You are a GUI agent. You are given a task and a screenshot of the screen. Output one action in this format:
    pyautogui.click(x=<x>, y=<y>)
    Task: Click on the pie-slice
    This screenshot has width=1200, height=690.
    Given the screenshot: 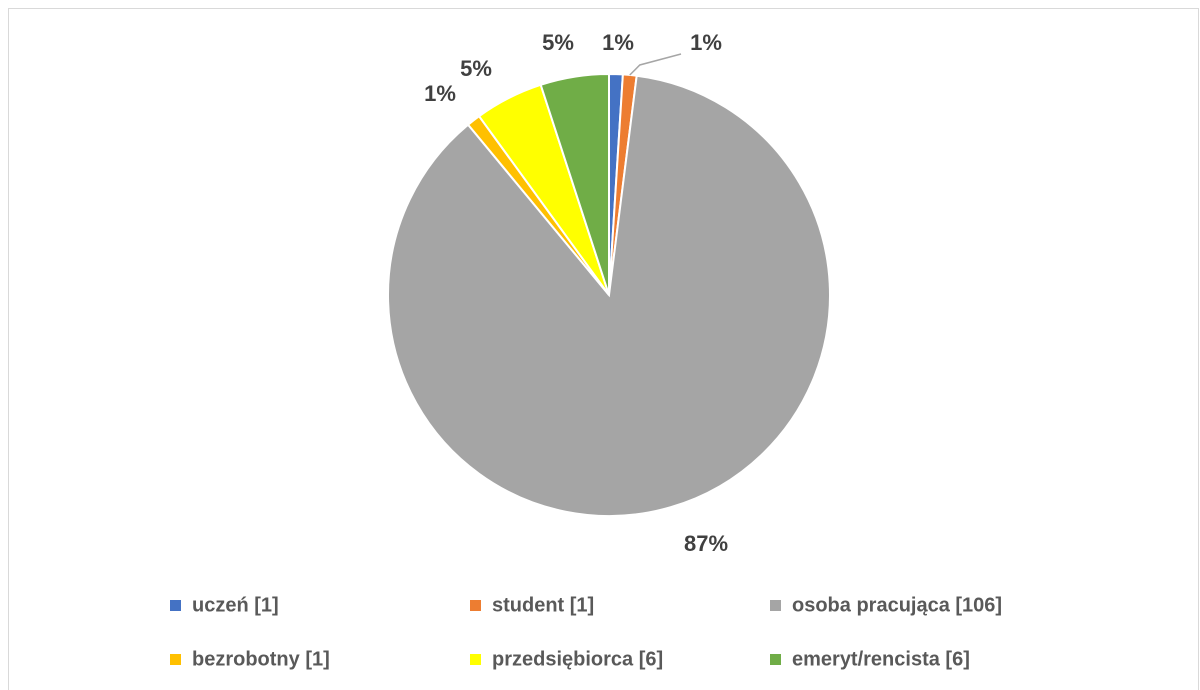 What is the action you would take?
    pyautogui.click(x=574, y=184)
    